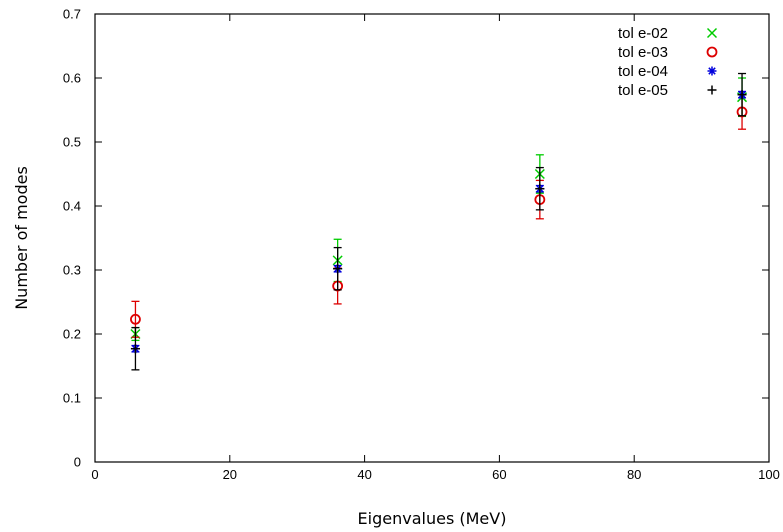  Describe the element at coordinates (432, 518) in the screenshot. I see `x-axis-title: Eigenvalues (MeV)` at that location.